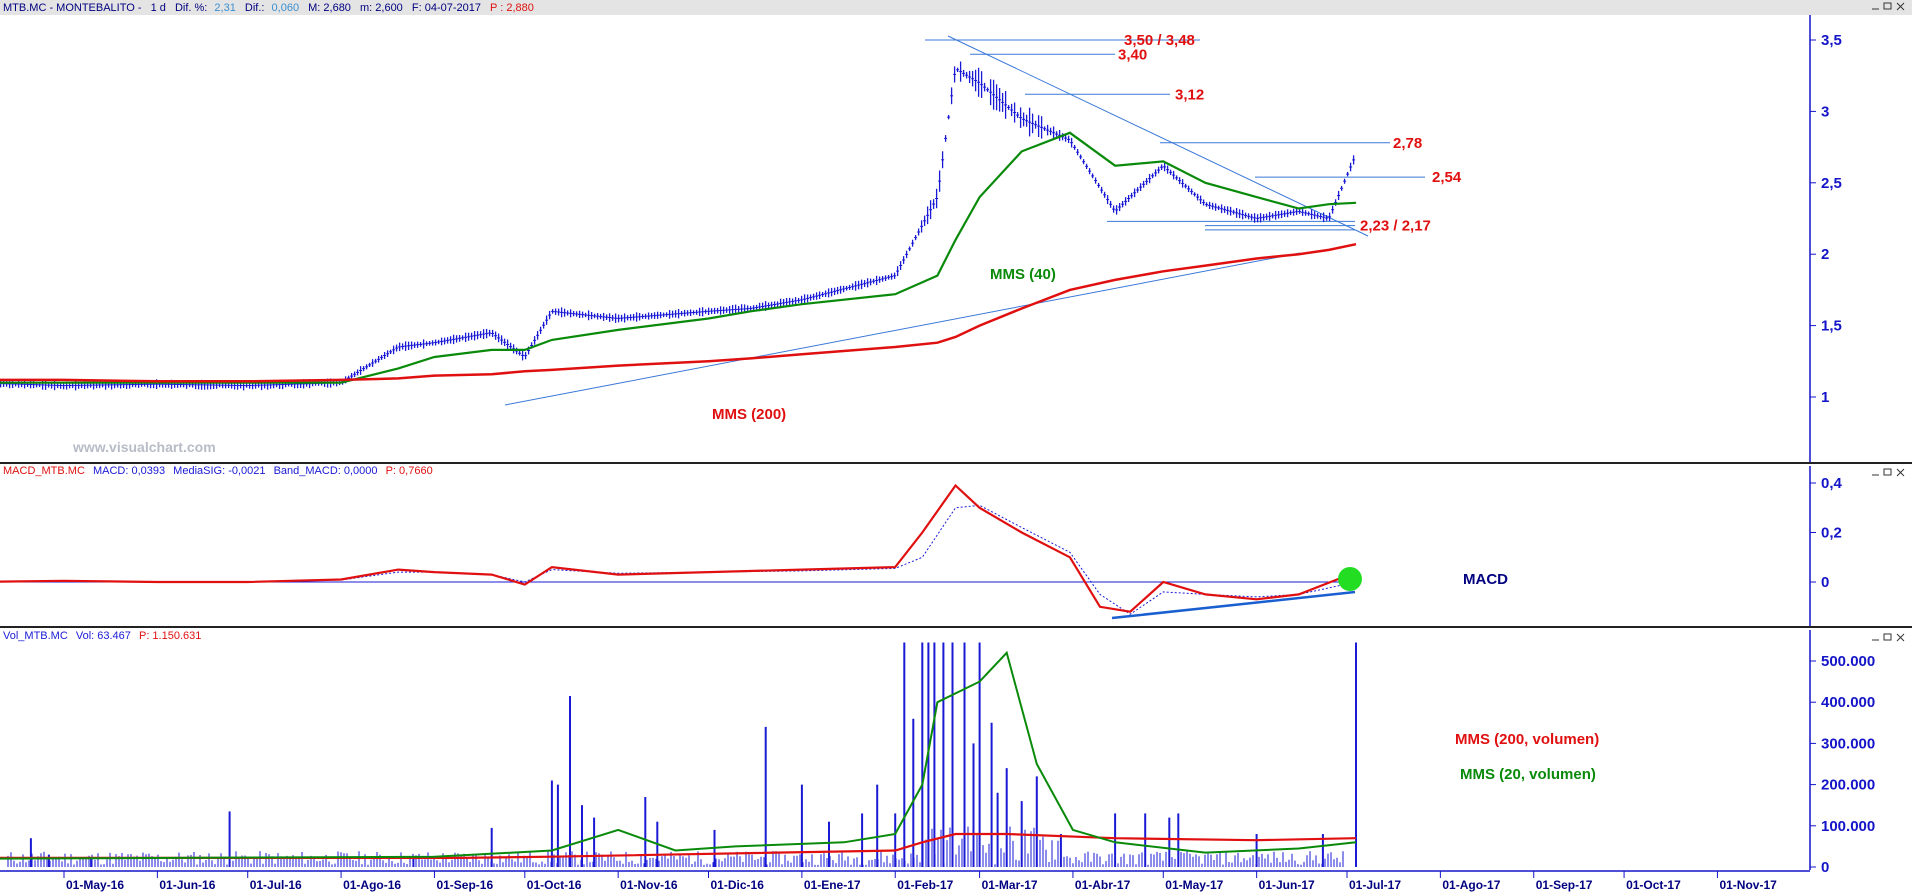 The image size is (1912, 892). I want to click on y-tick-label: 100.000, so click(1848, 826).